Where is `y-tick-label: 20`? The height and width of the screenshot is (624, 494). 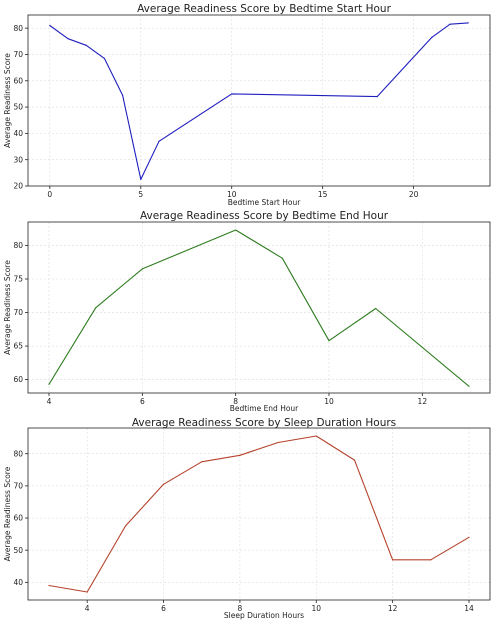
y-tick-label: 20 is located at coordinates (18, 186).